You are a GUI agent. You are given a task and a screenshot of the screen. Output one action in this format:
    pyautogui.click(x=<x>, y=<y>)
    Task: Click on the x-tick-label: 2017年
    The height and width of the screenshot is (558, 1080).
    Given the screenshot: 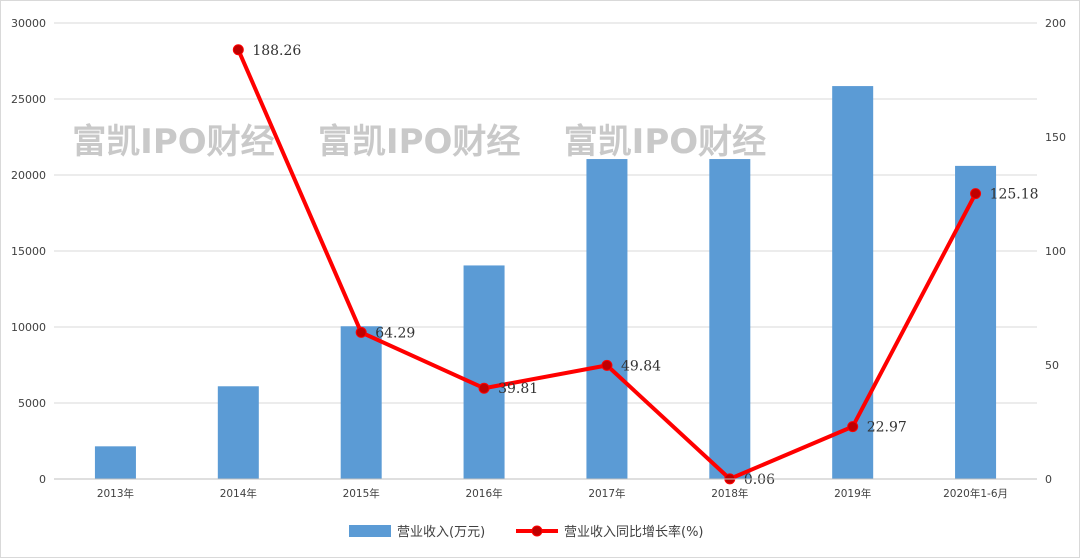 What is the action you would take?
    pyautogui.click(x=606, y=493)
    